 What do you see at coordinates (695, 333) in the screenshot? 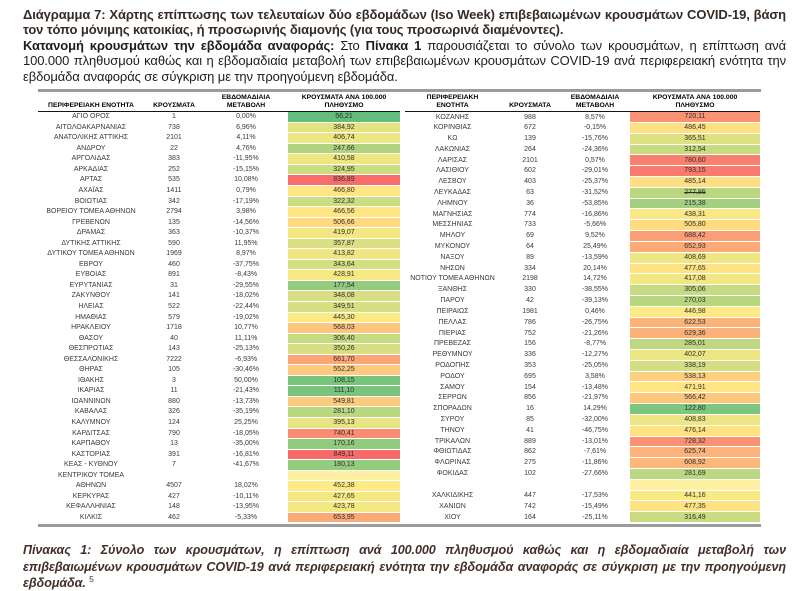
I see `incidence-cell: 629,36` at bounding box center [695, 333].